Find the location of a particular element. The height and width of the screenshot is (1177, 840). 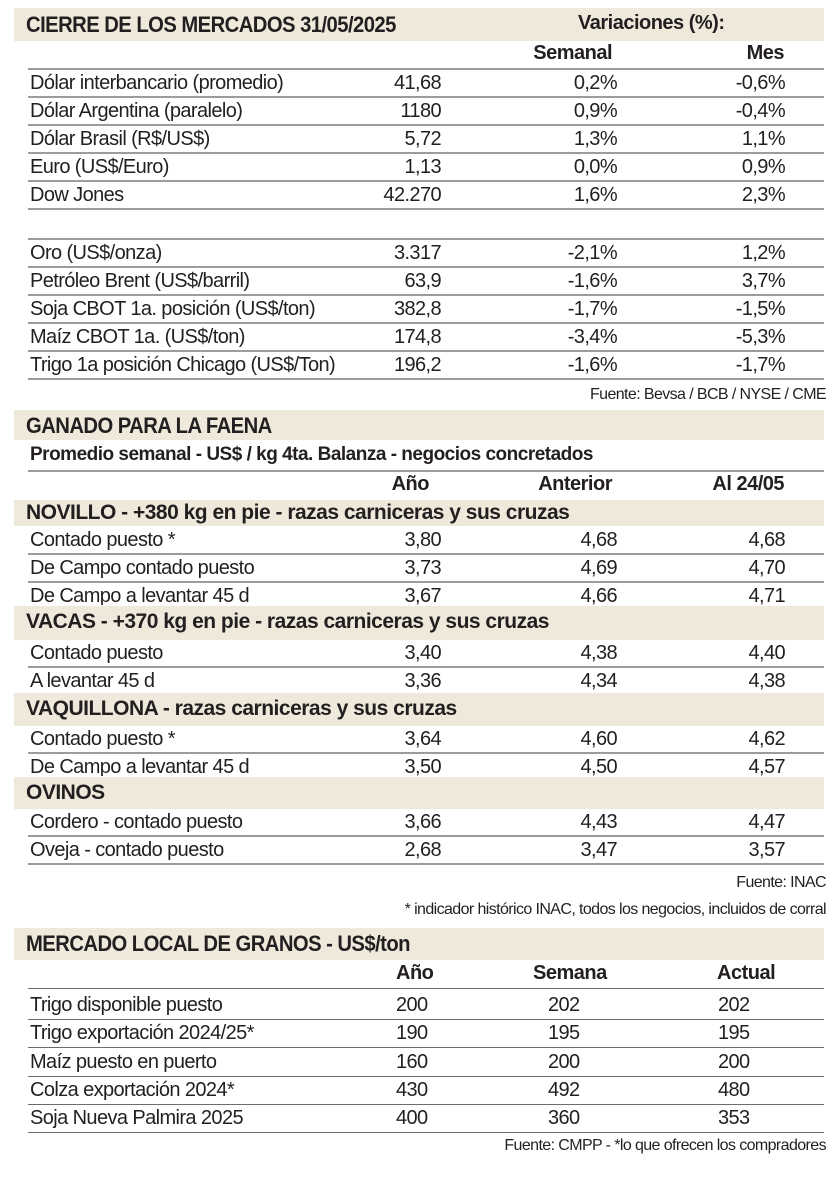

table-row: Dólar Brasil (R$/US$) 5,72 1,3% 1,1% is located at coordinates (426, 140).